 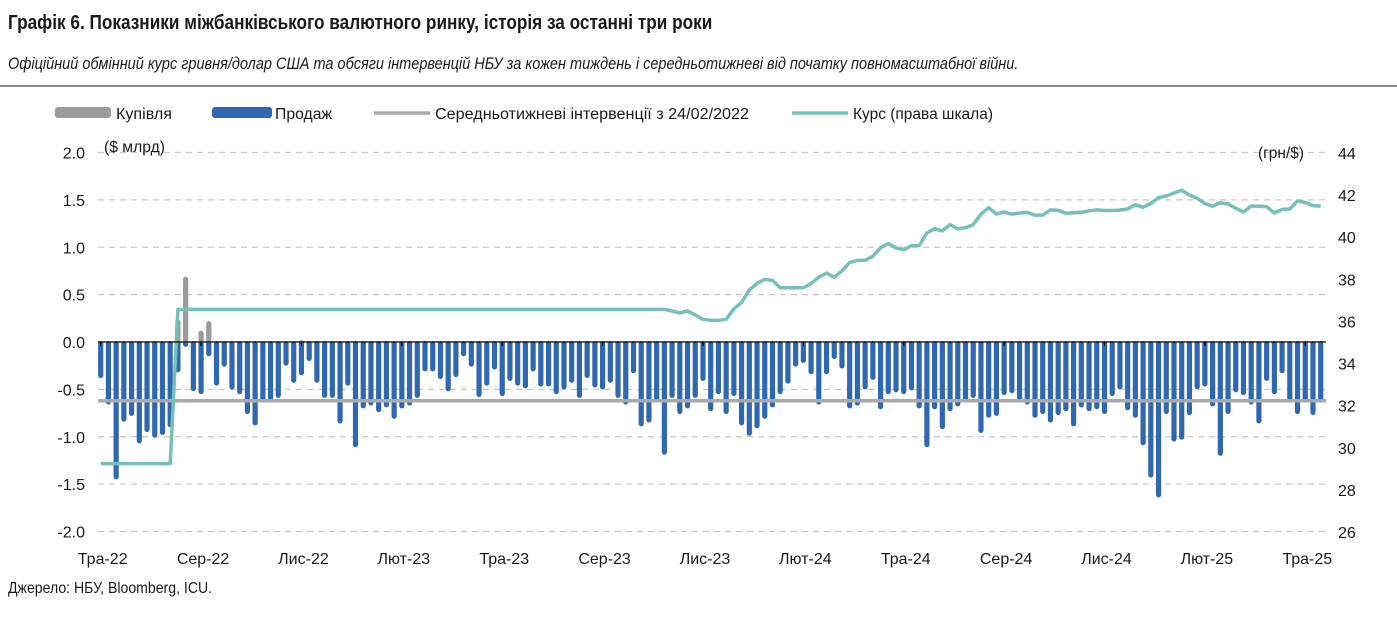 I want to click on x-axis-tick-label: Тра-23, so click(x=504, y=559).